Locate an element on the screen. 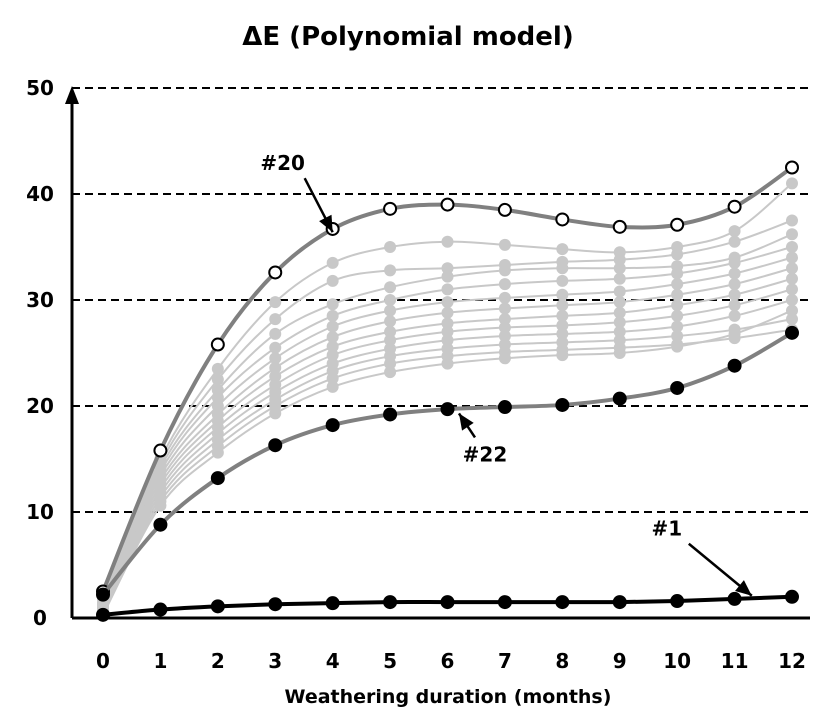  annotation-label-0: #20 is located at coordinates (282, 163).